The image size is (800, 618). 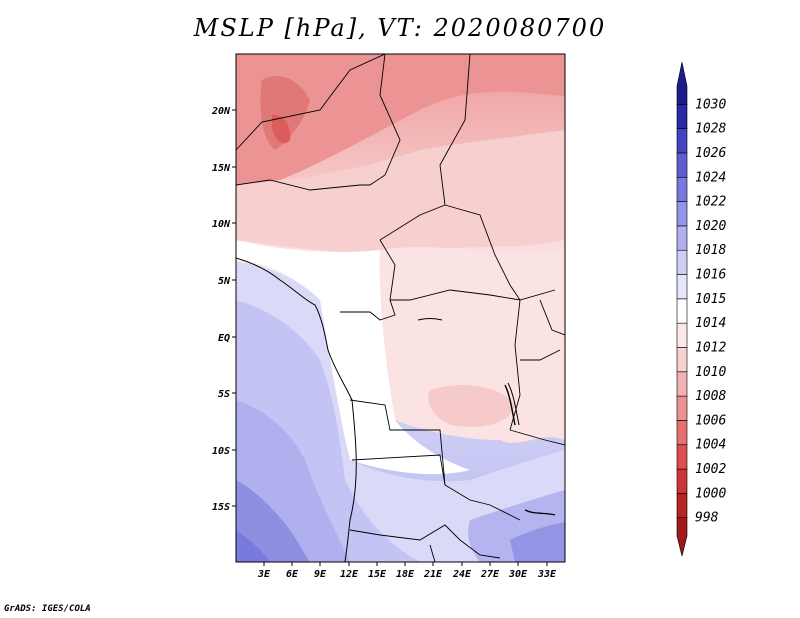 I want to click on lat-label: 10S, so click(x=221, y=451).